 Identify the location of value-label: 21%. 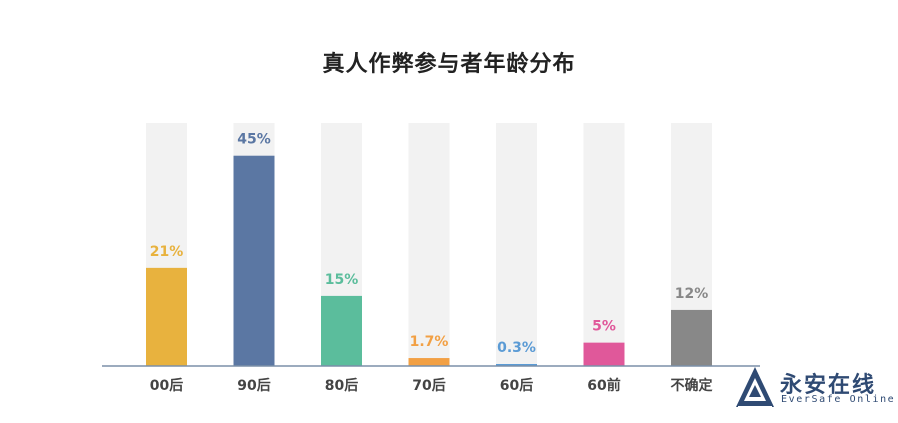
(167, 252).